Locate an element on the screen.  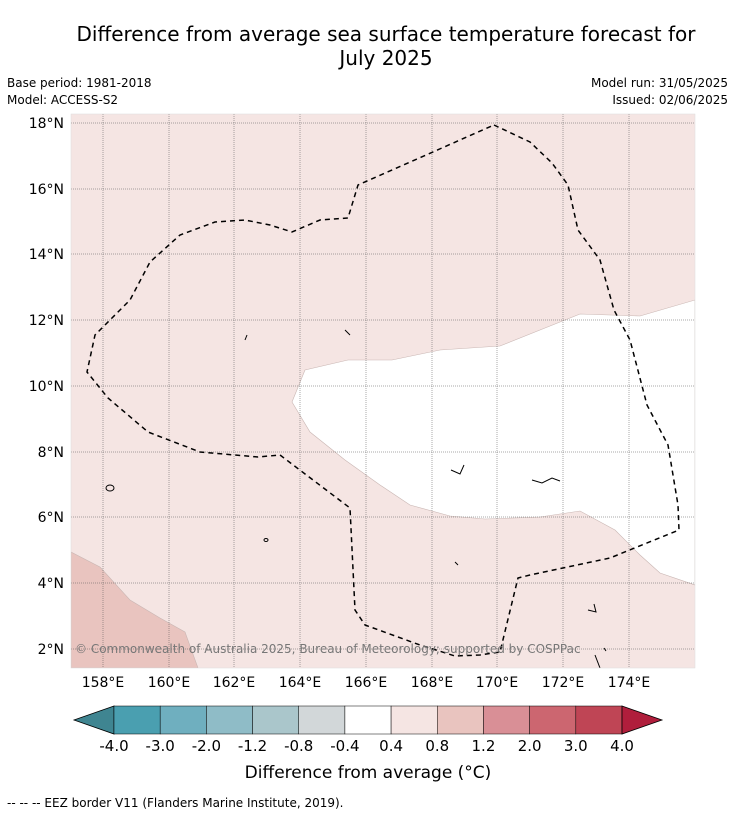
colorbar-tick-label: 3.0 is located at coordinates (576, 746).